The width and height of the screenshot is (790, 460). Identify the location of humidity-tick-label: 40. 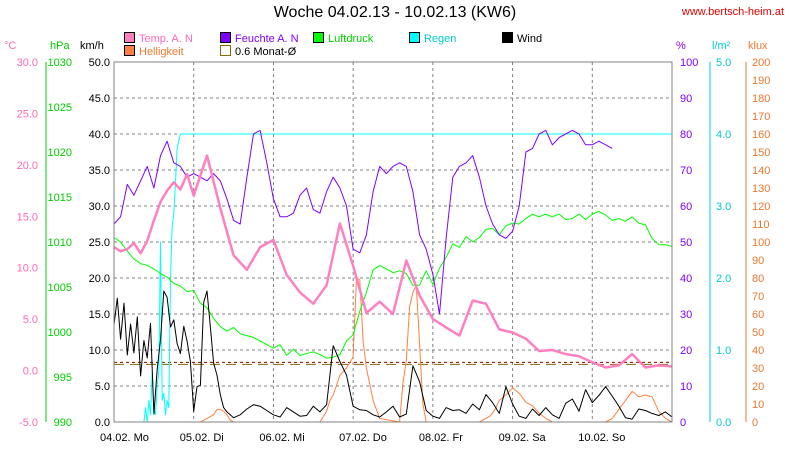
(686, 279).